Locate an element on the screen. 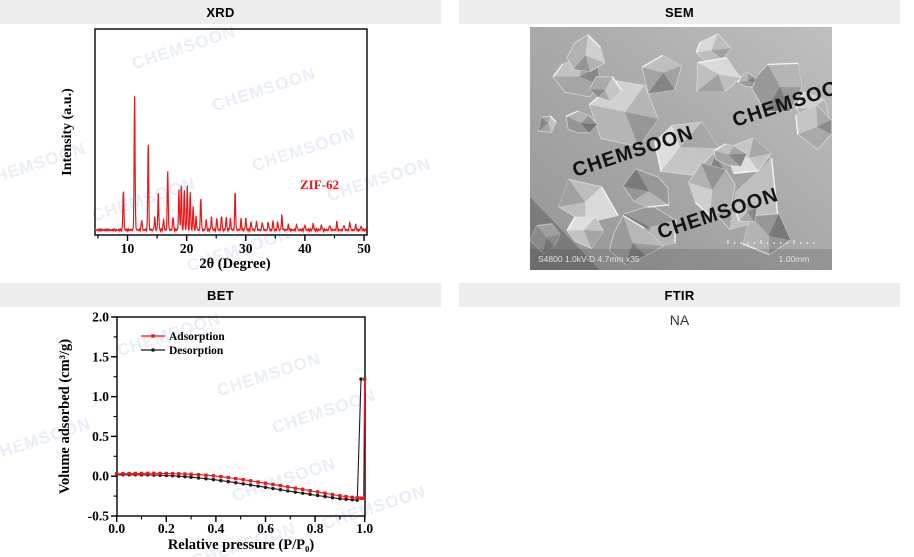 The image size is (914, 557). svg-text: 1.5 is located at coordinates (100, 356).